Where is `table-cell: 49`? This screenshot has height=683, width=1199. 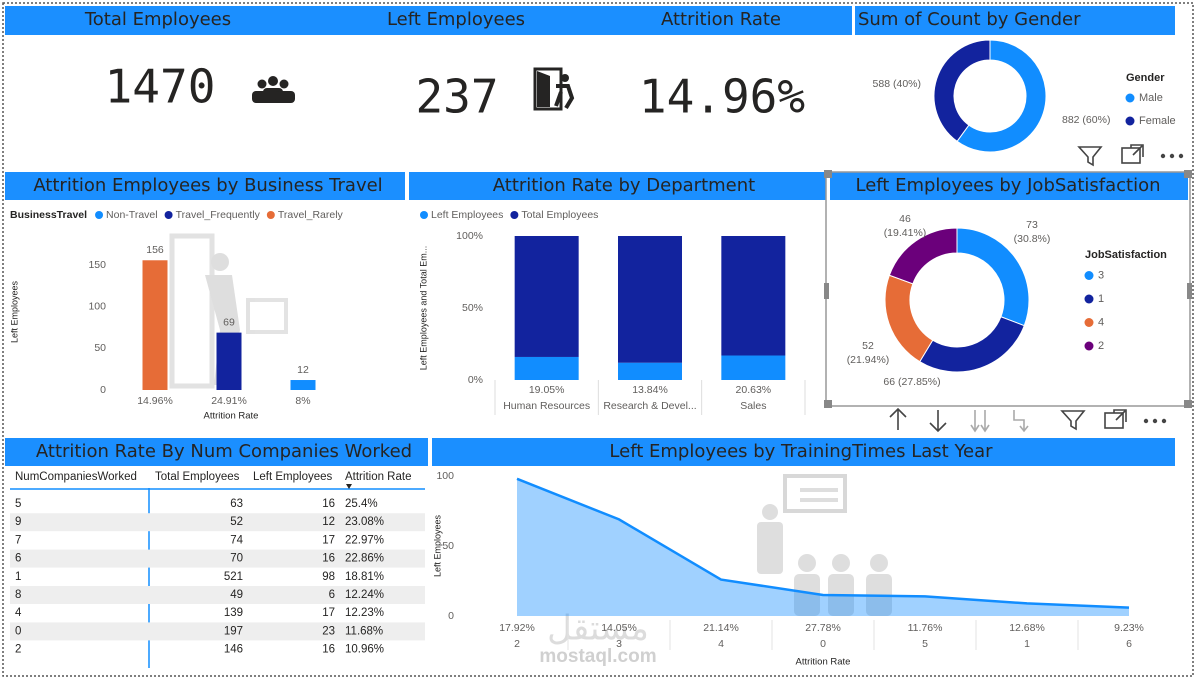 table-cell: 49 is located at coordinates (236, 595).